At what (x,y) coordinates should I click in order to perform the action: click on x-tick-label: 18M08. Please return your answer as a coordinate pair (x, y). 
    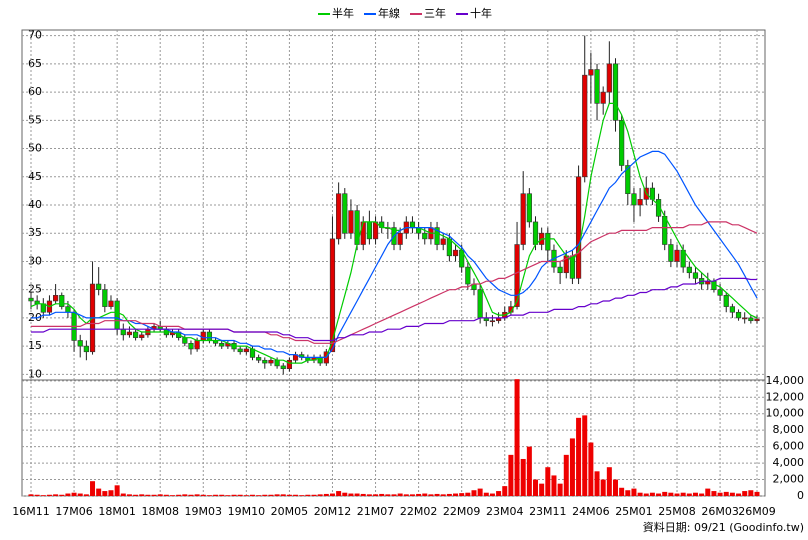
    Looking at the image, I should click on (160, 511).